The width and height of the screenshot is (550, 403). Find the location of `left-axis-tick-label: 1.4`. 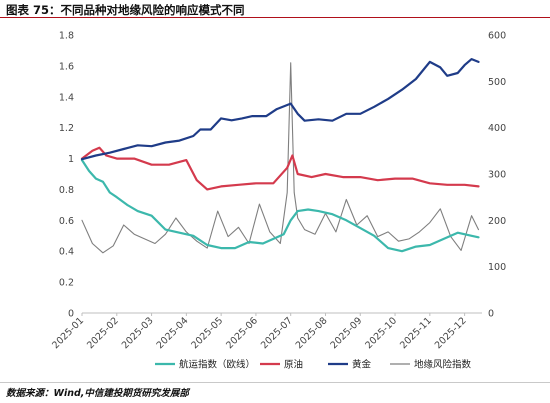

left-axis-tick-label: 1.4 is located at coordinates (66, 97).